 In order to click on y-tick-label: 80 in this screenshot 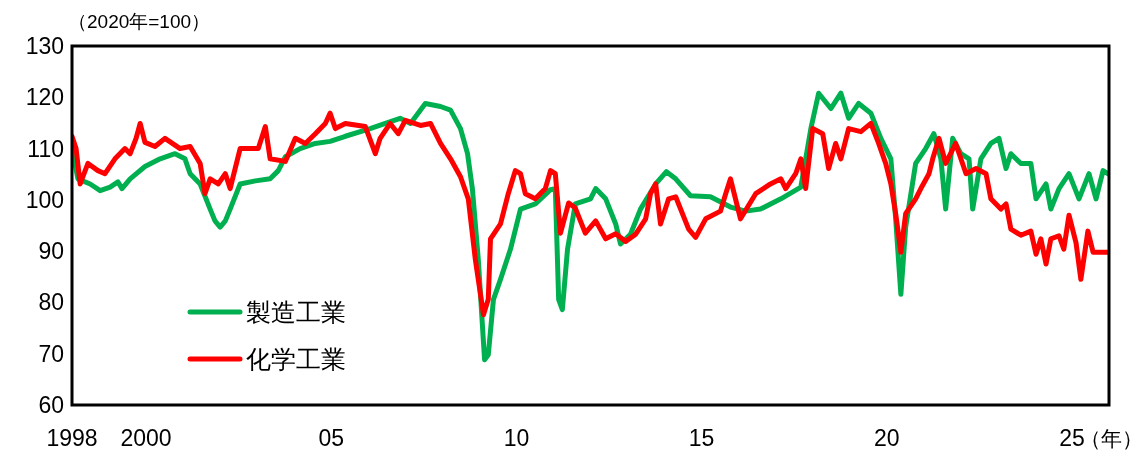, I will do `click(51, 302)`.